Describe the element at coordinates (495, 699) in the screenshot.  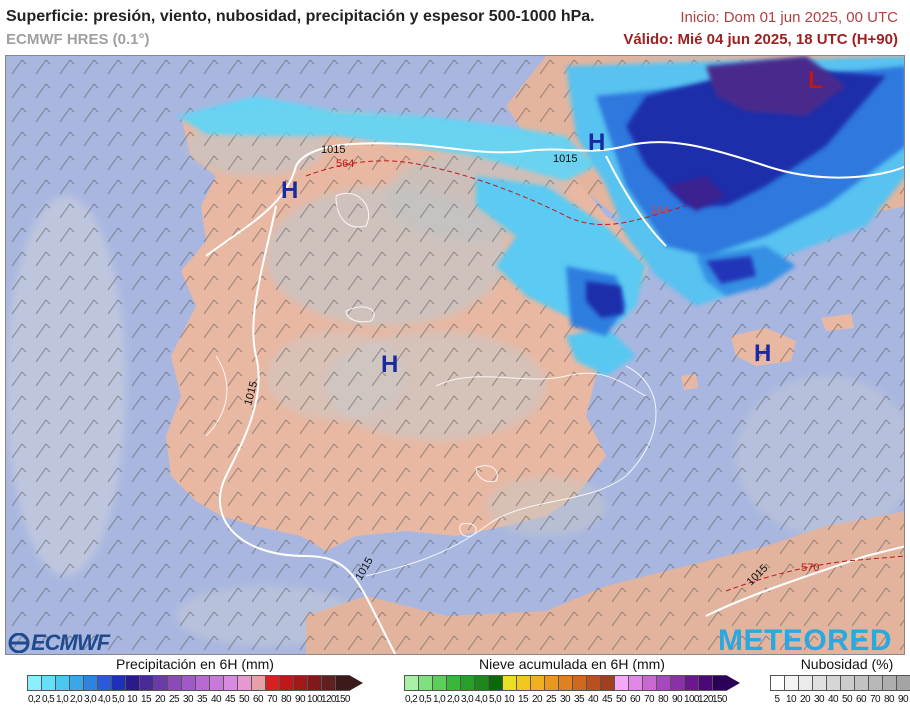
I see `legend-tick-label: 5,0` at that location.